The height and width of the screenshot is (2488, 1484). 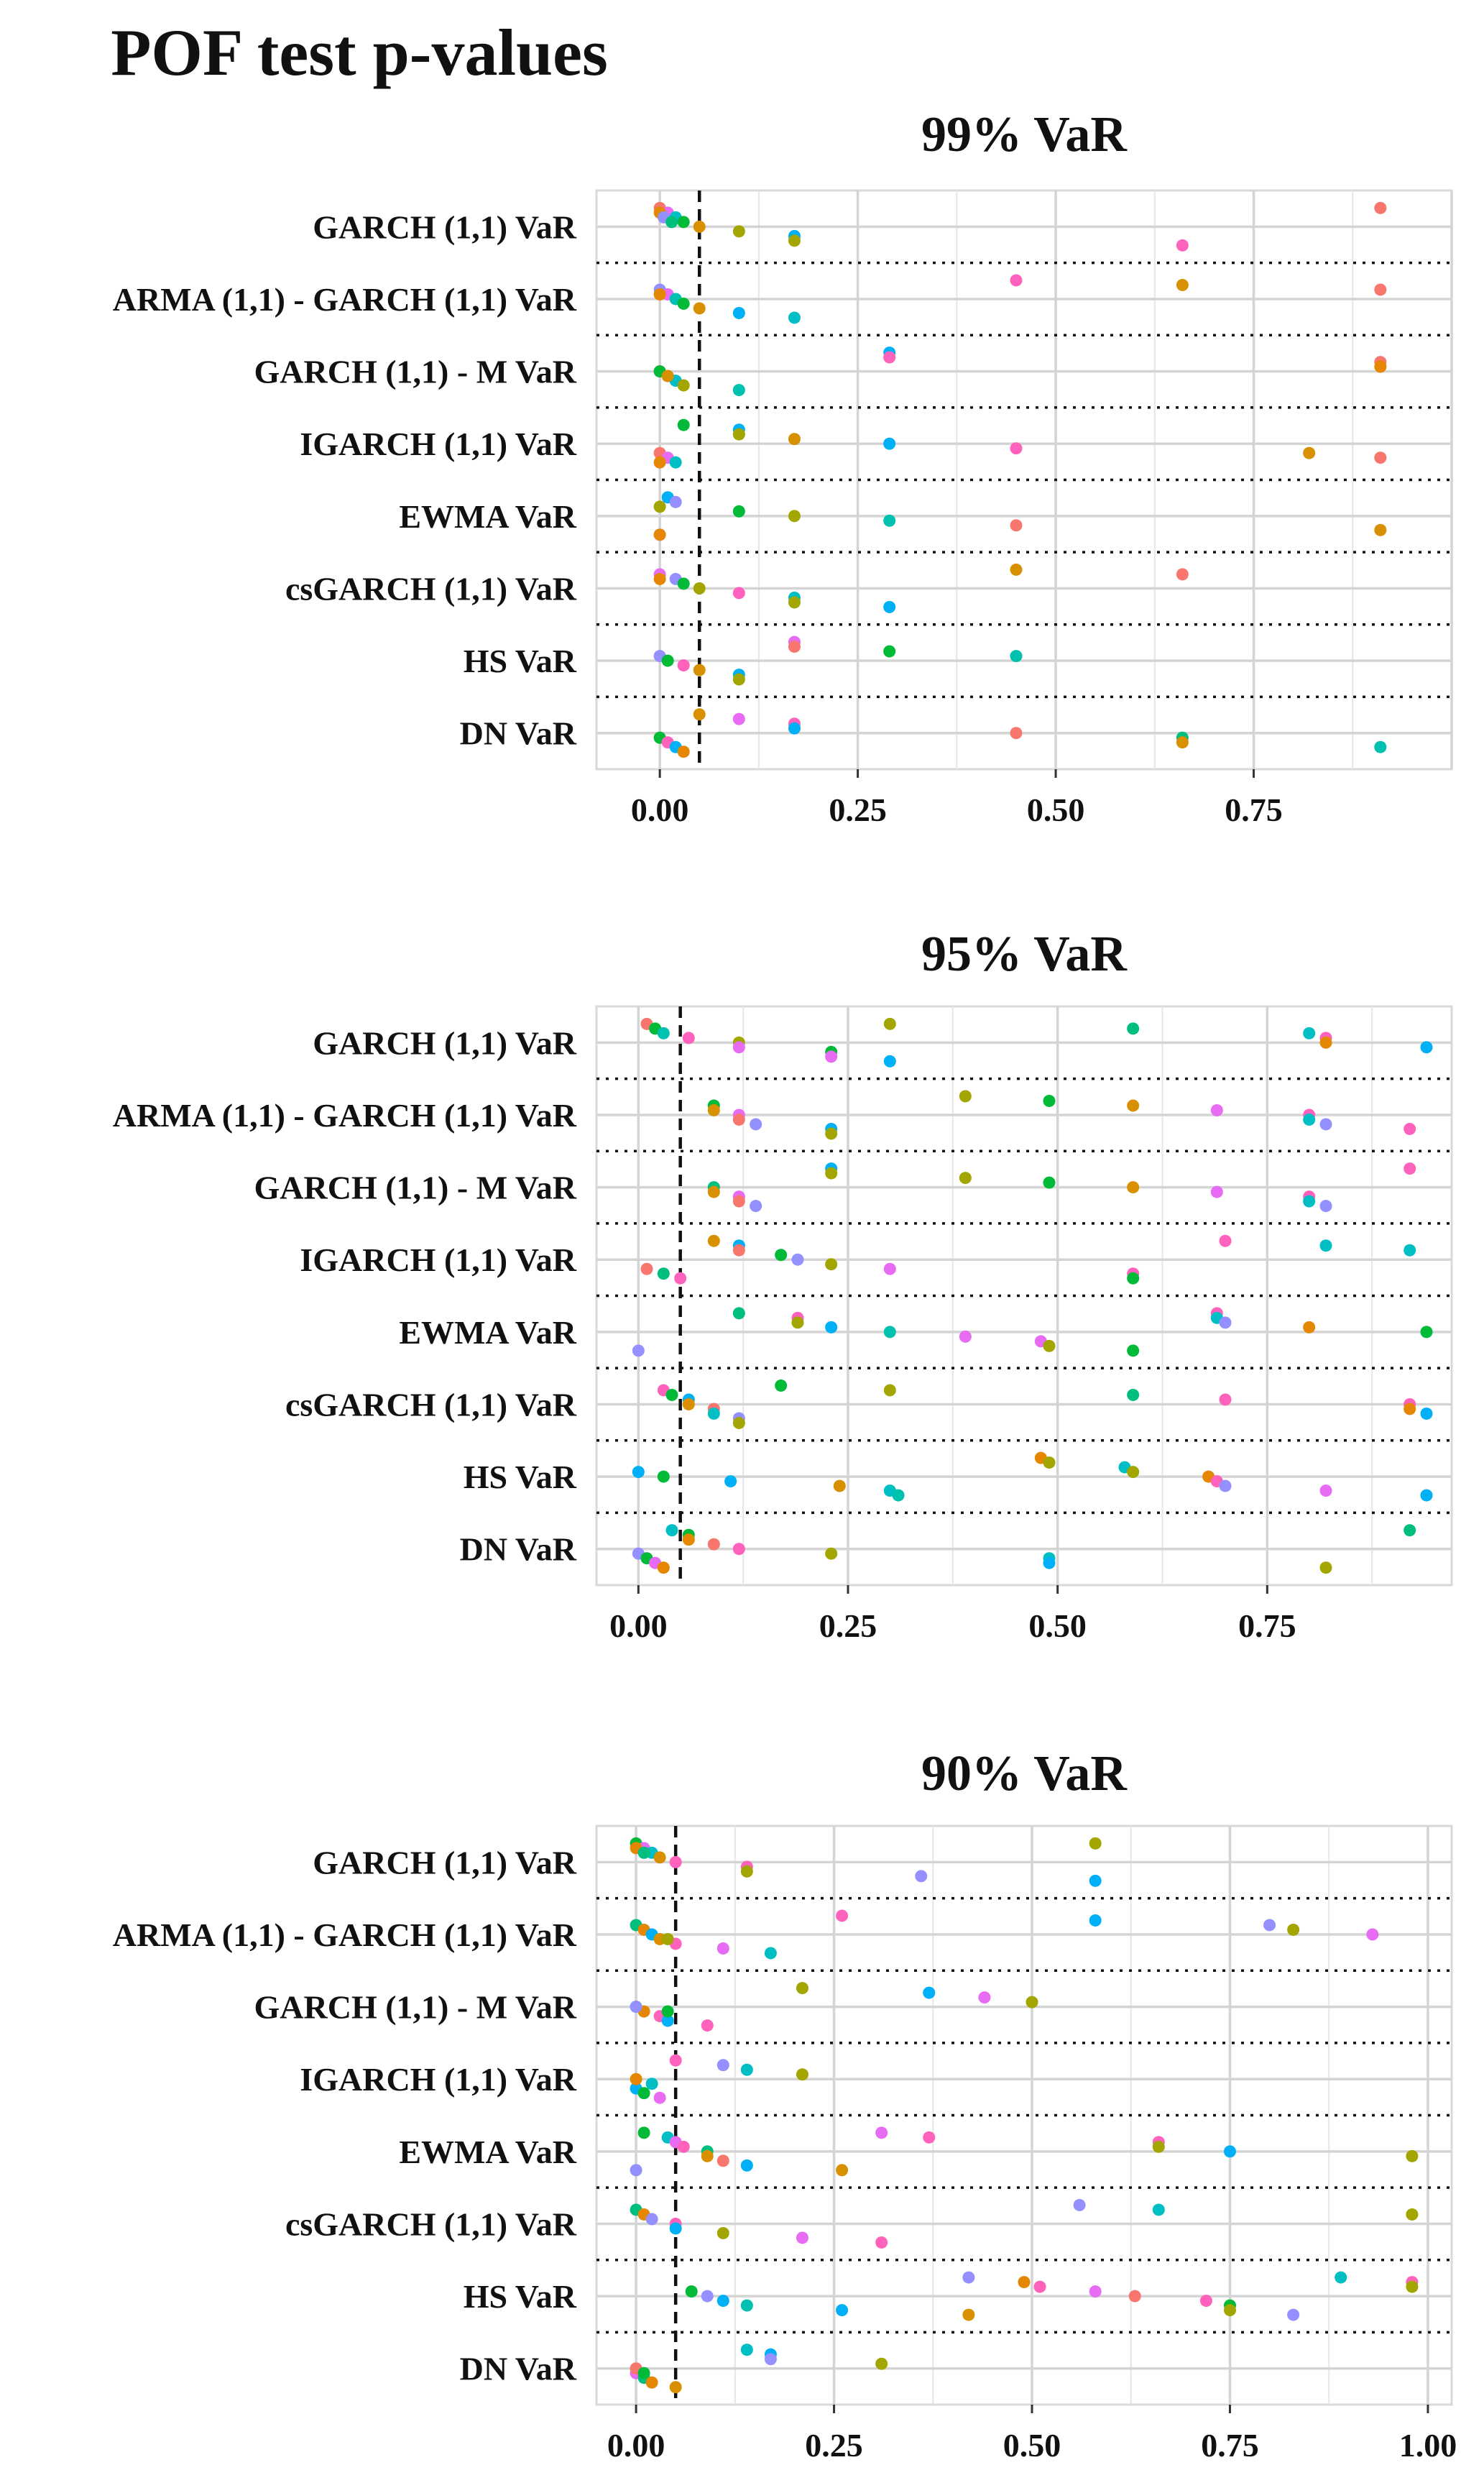 I want to click on category-label: DN VaR, so click(x=518, y=2369).